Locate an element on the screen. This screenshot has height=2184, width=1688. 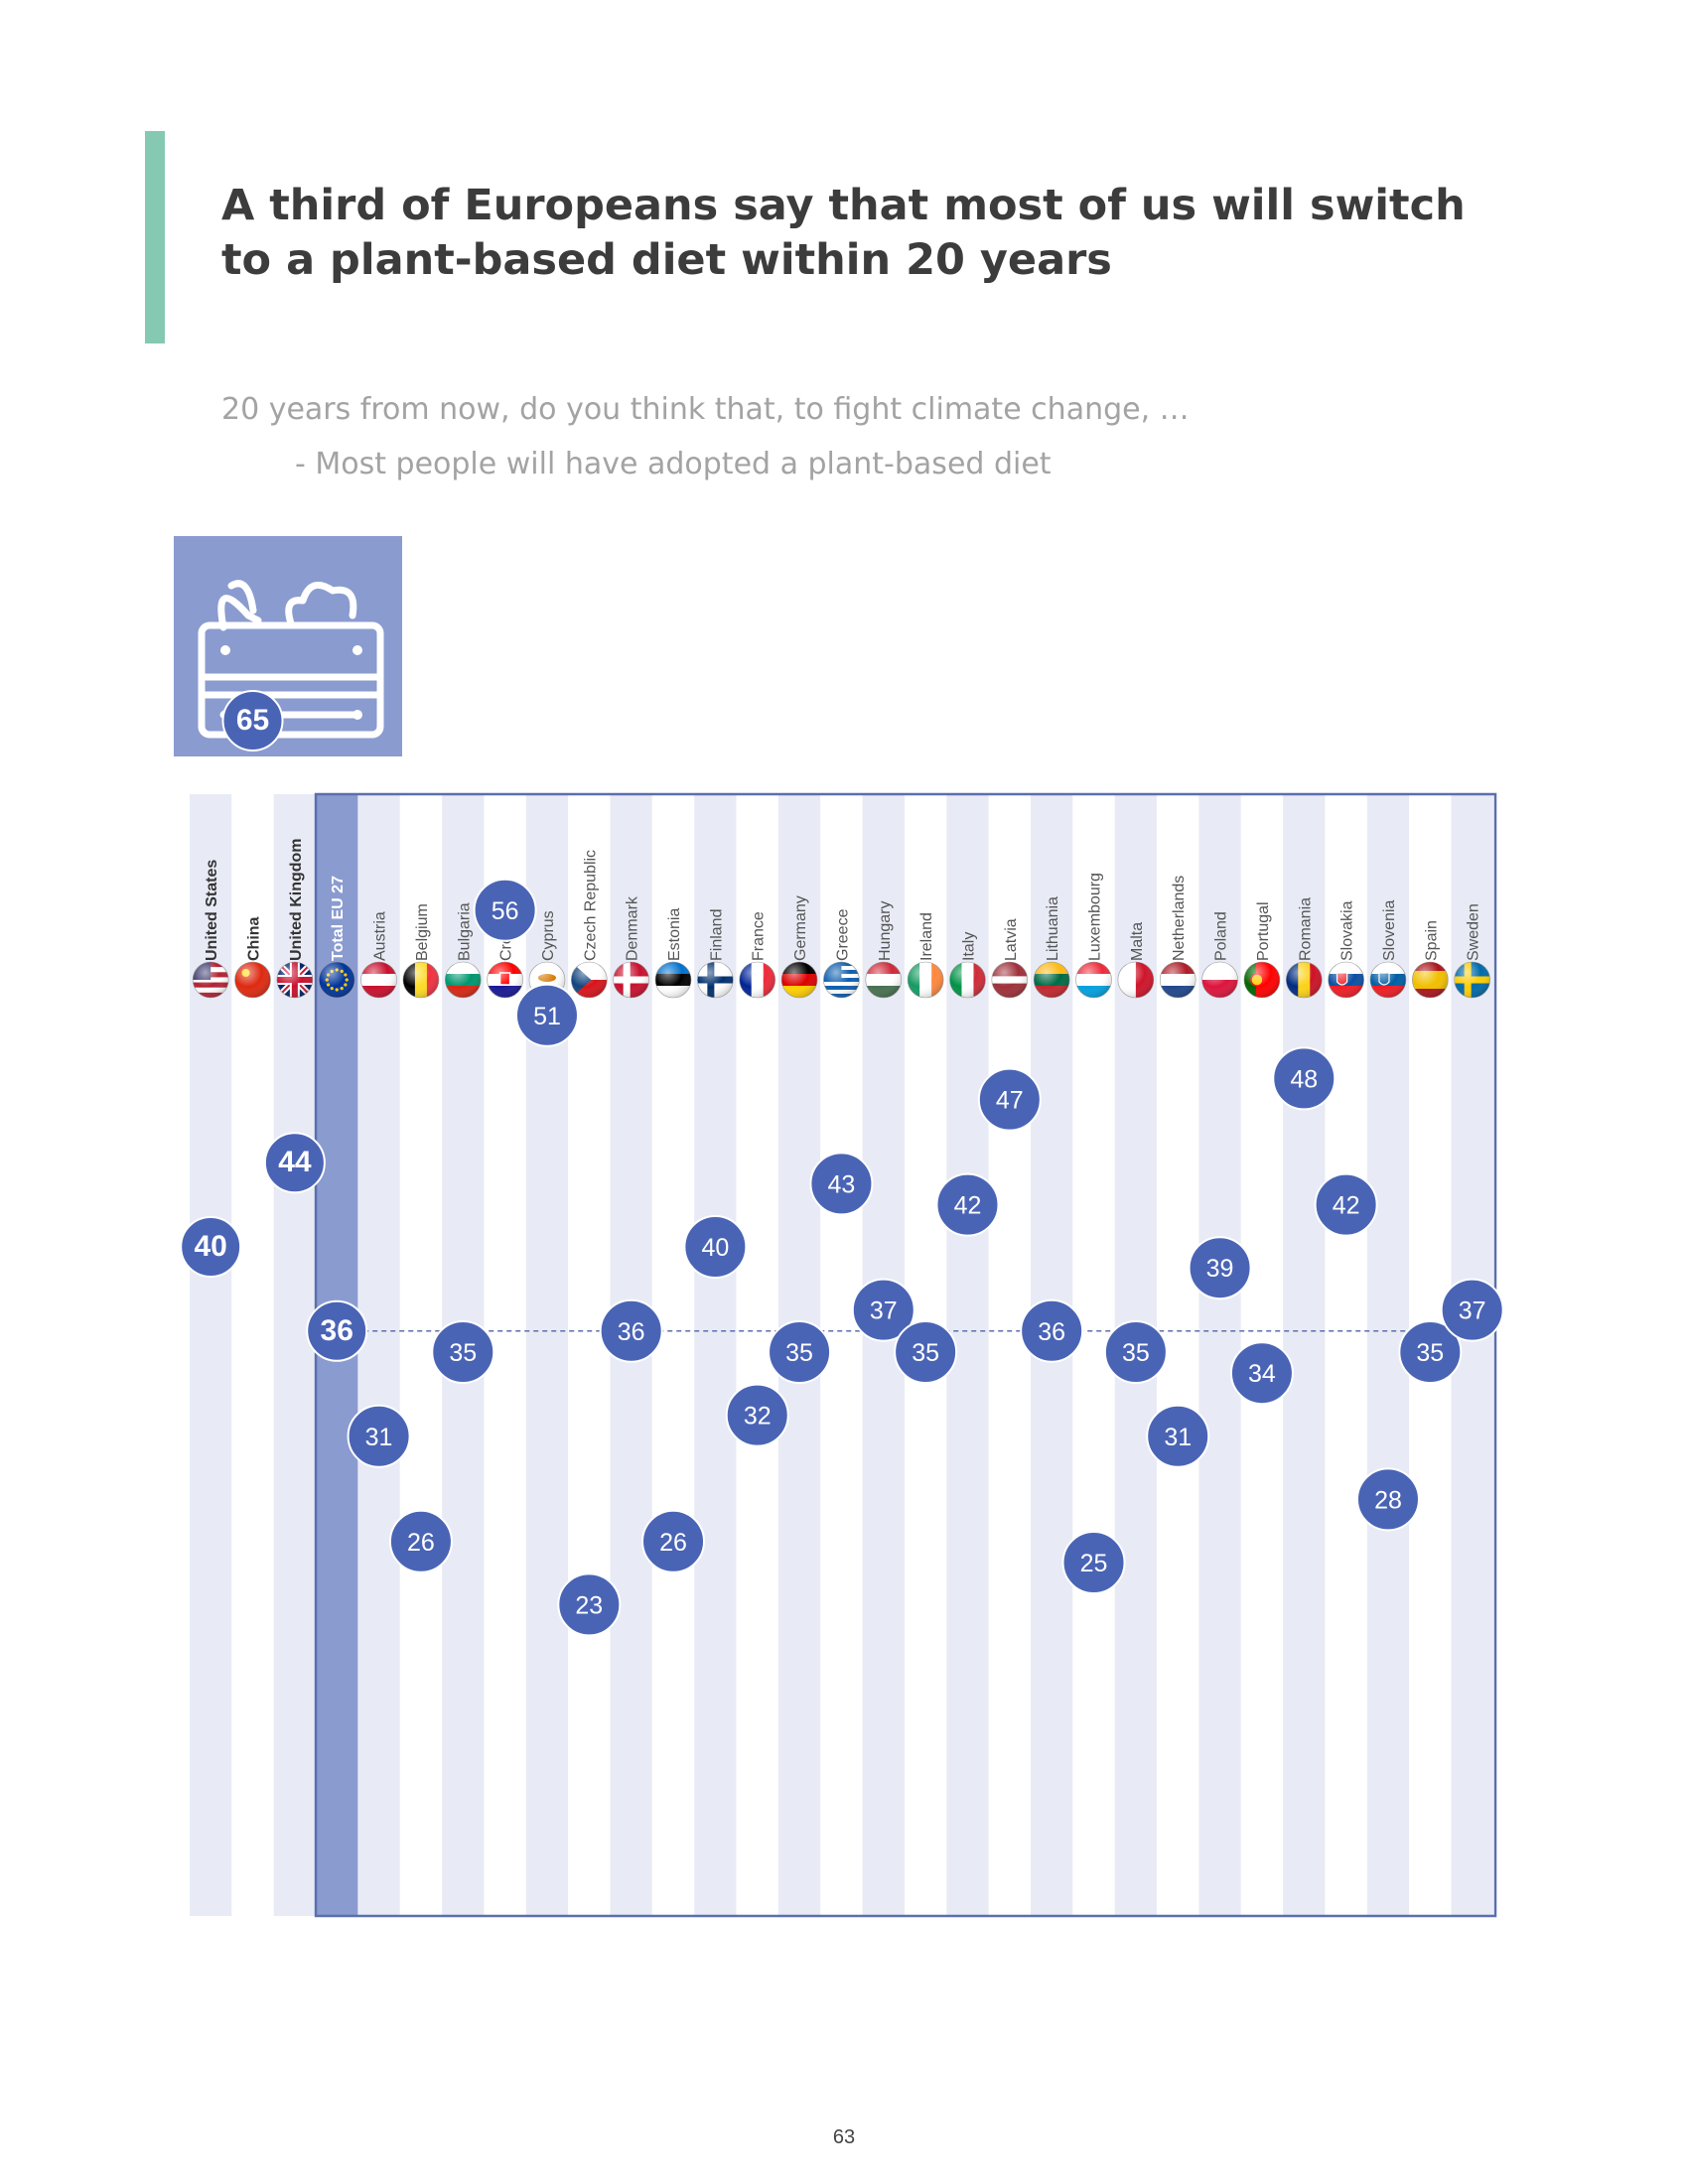
data-label: 65 is located at coordinates (252, 720).